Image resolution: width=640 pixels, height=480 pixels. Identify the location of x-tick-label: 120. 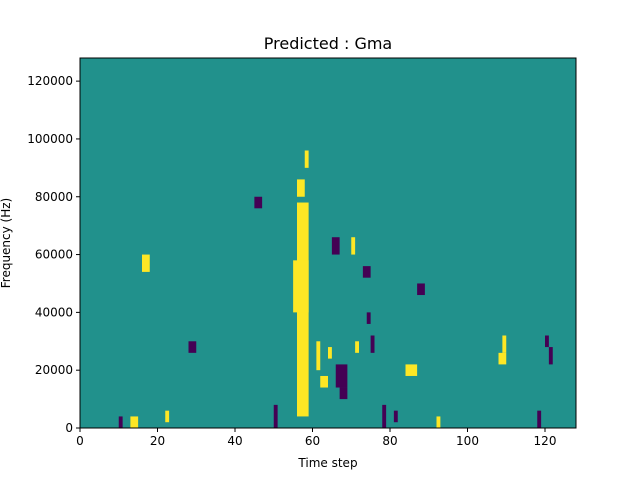
(545, 441).